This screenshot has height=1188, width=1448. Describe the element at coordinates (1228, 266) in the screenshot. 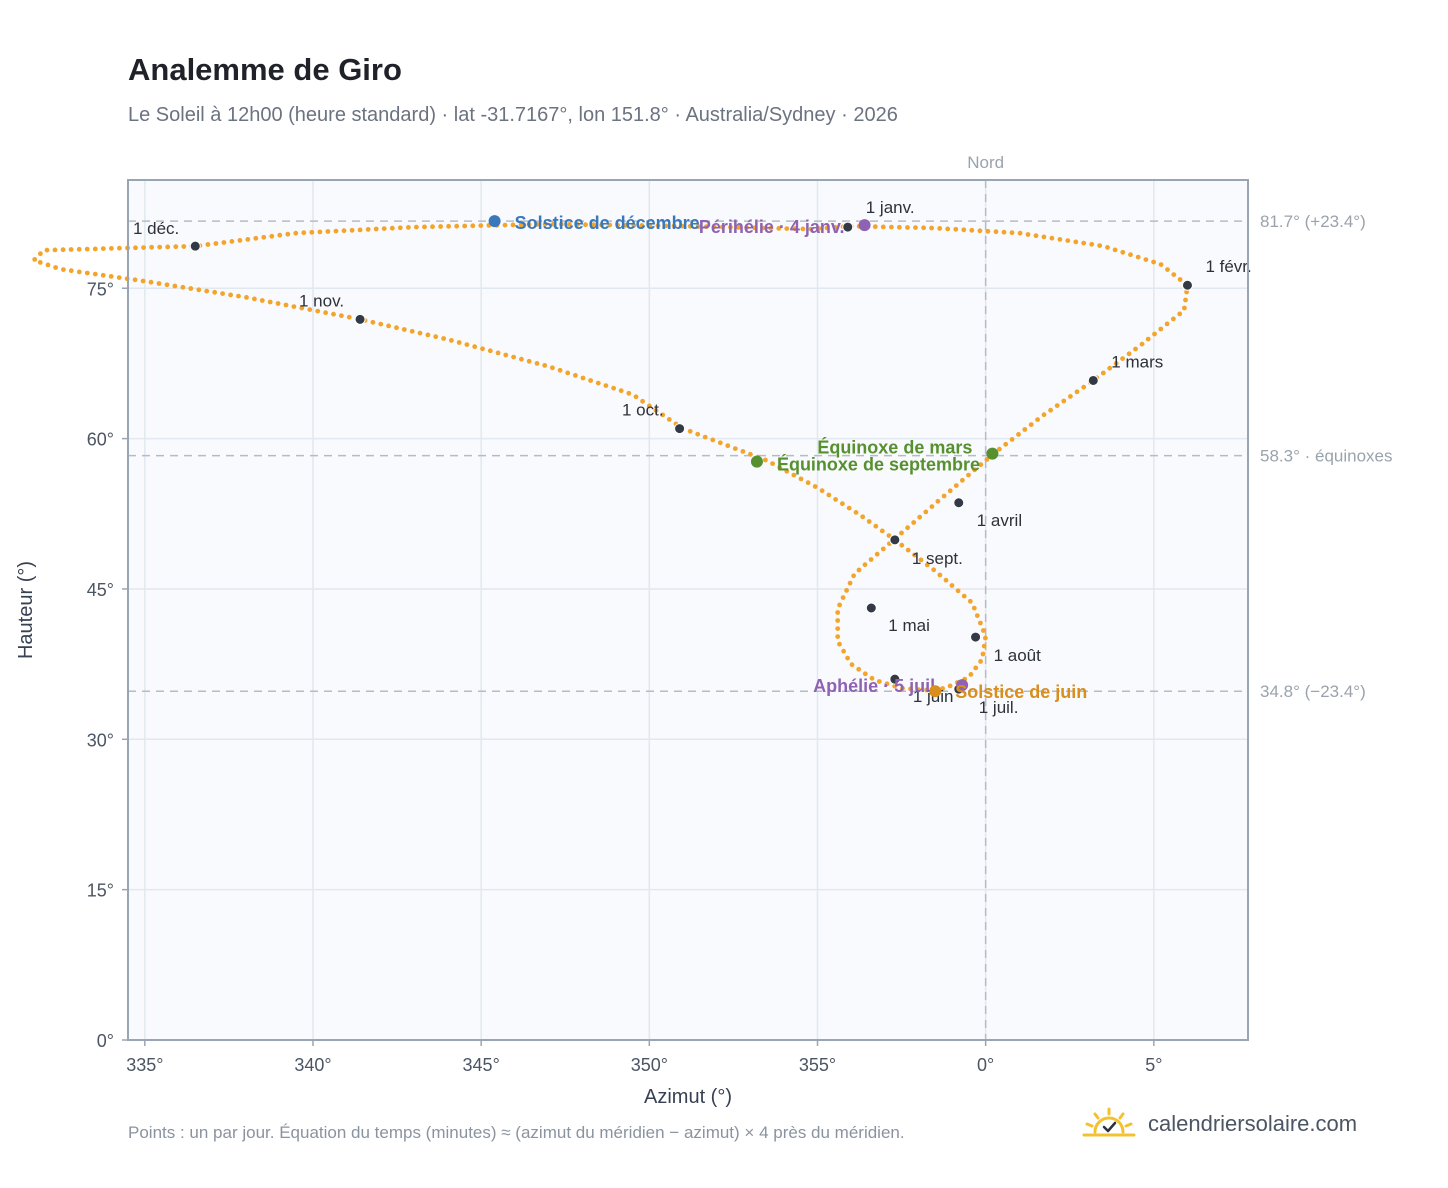

I see `month-label: 1 févr.` at that location.